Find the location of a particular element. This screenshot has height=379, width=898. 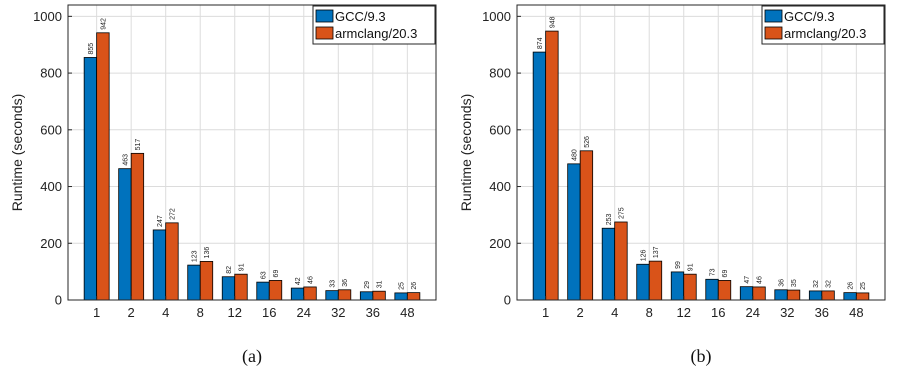

data-label: 526 is located at coordinates (587, 142).